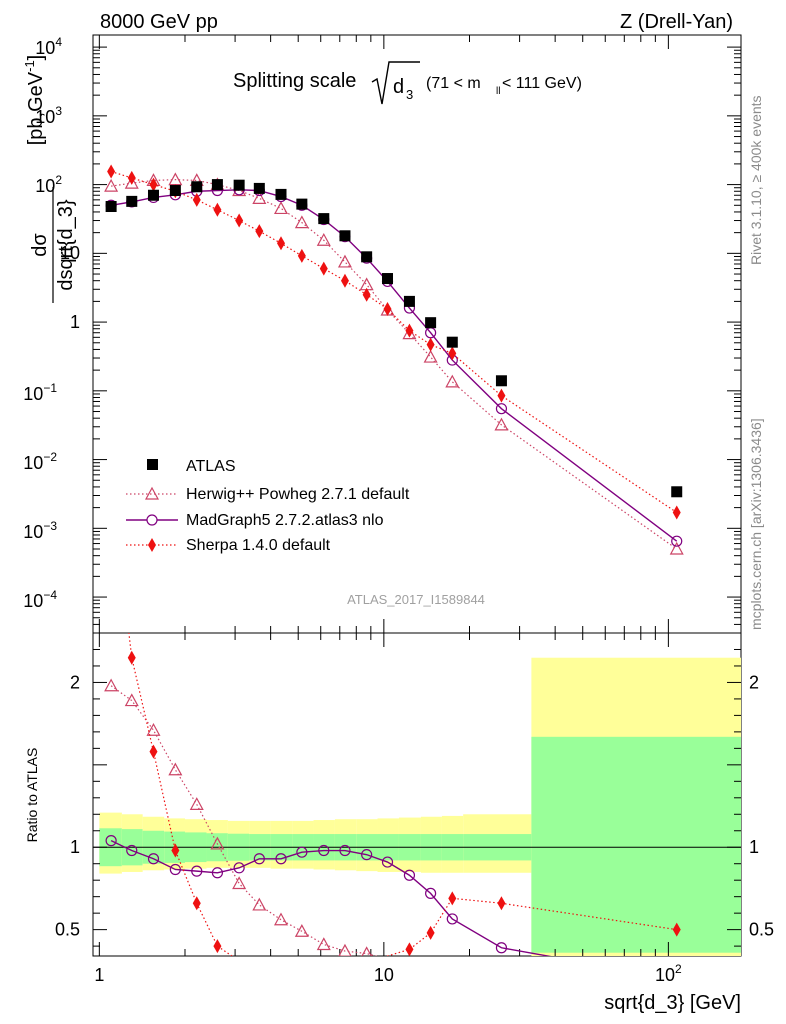 This screenshot has width=786, height=1024. What do you see at coordinates (75, 847) in the screenshot?
I see `ratio-tick-label-left: 1` at bounding box center [75, 847].